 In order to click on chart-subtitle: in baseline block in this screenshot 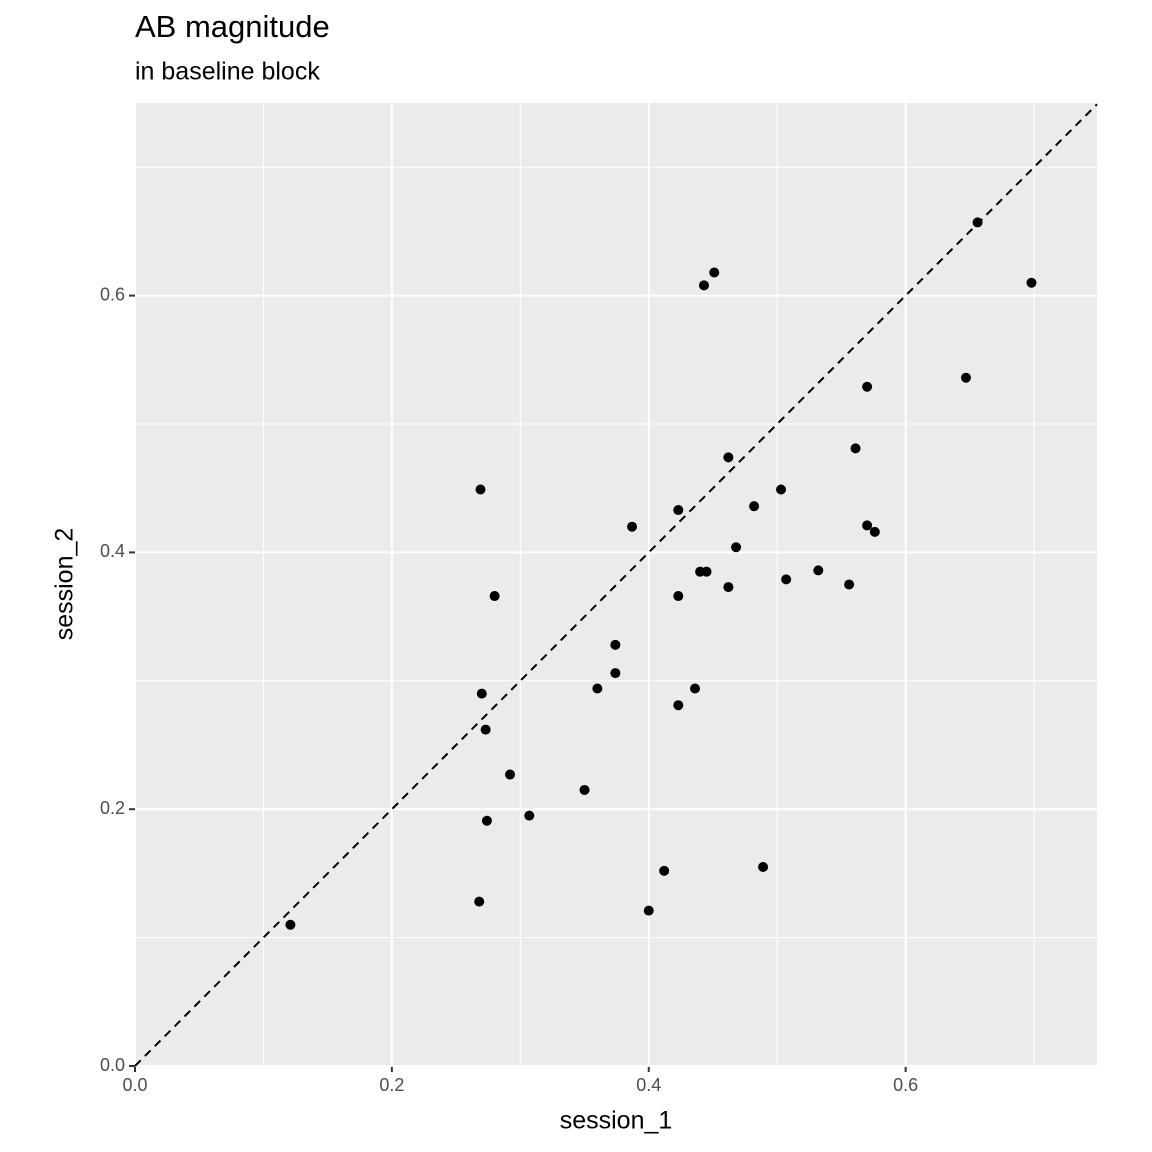, I will do `click(227, 72)`.